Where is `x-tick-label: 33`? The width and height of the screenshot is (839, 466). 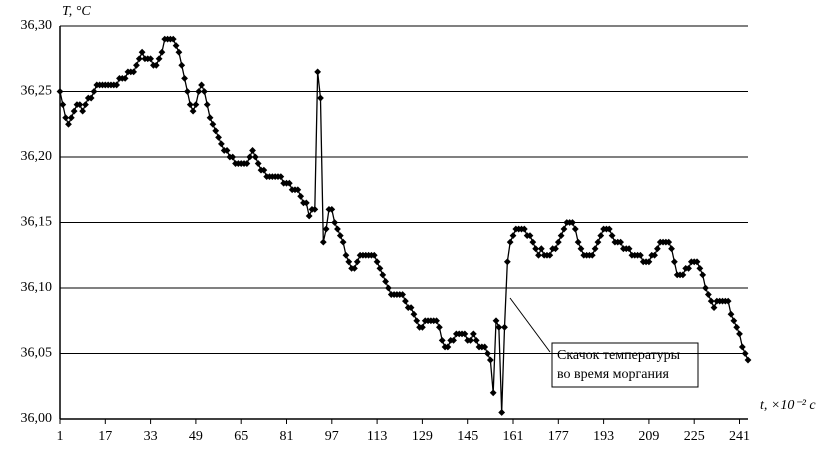
x-tick-label: 33 is located at coordinates (151, 436).